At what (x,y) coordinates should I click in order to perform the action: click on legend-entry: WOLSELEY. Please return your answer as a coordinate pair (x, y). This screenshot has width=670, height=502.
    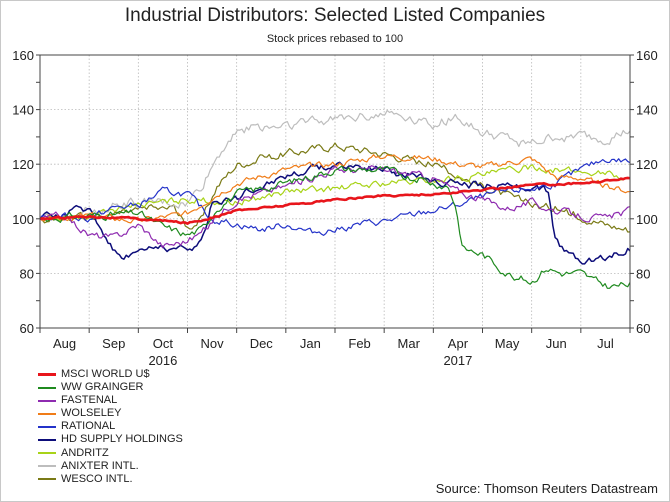
    Looking at the image, I should click on (110, 413).